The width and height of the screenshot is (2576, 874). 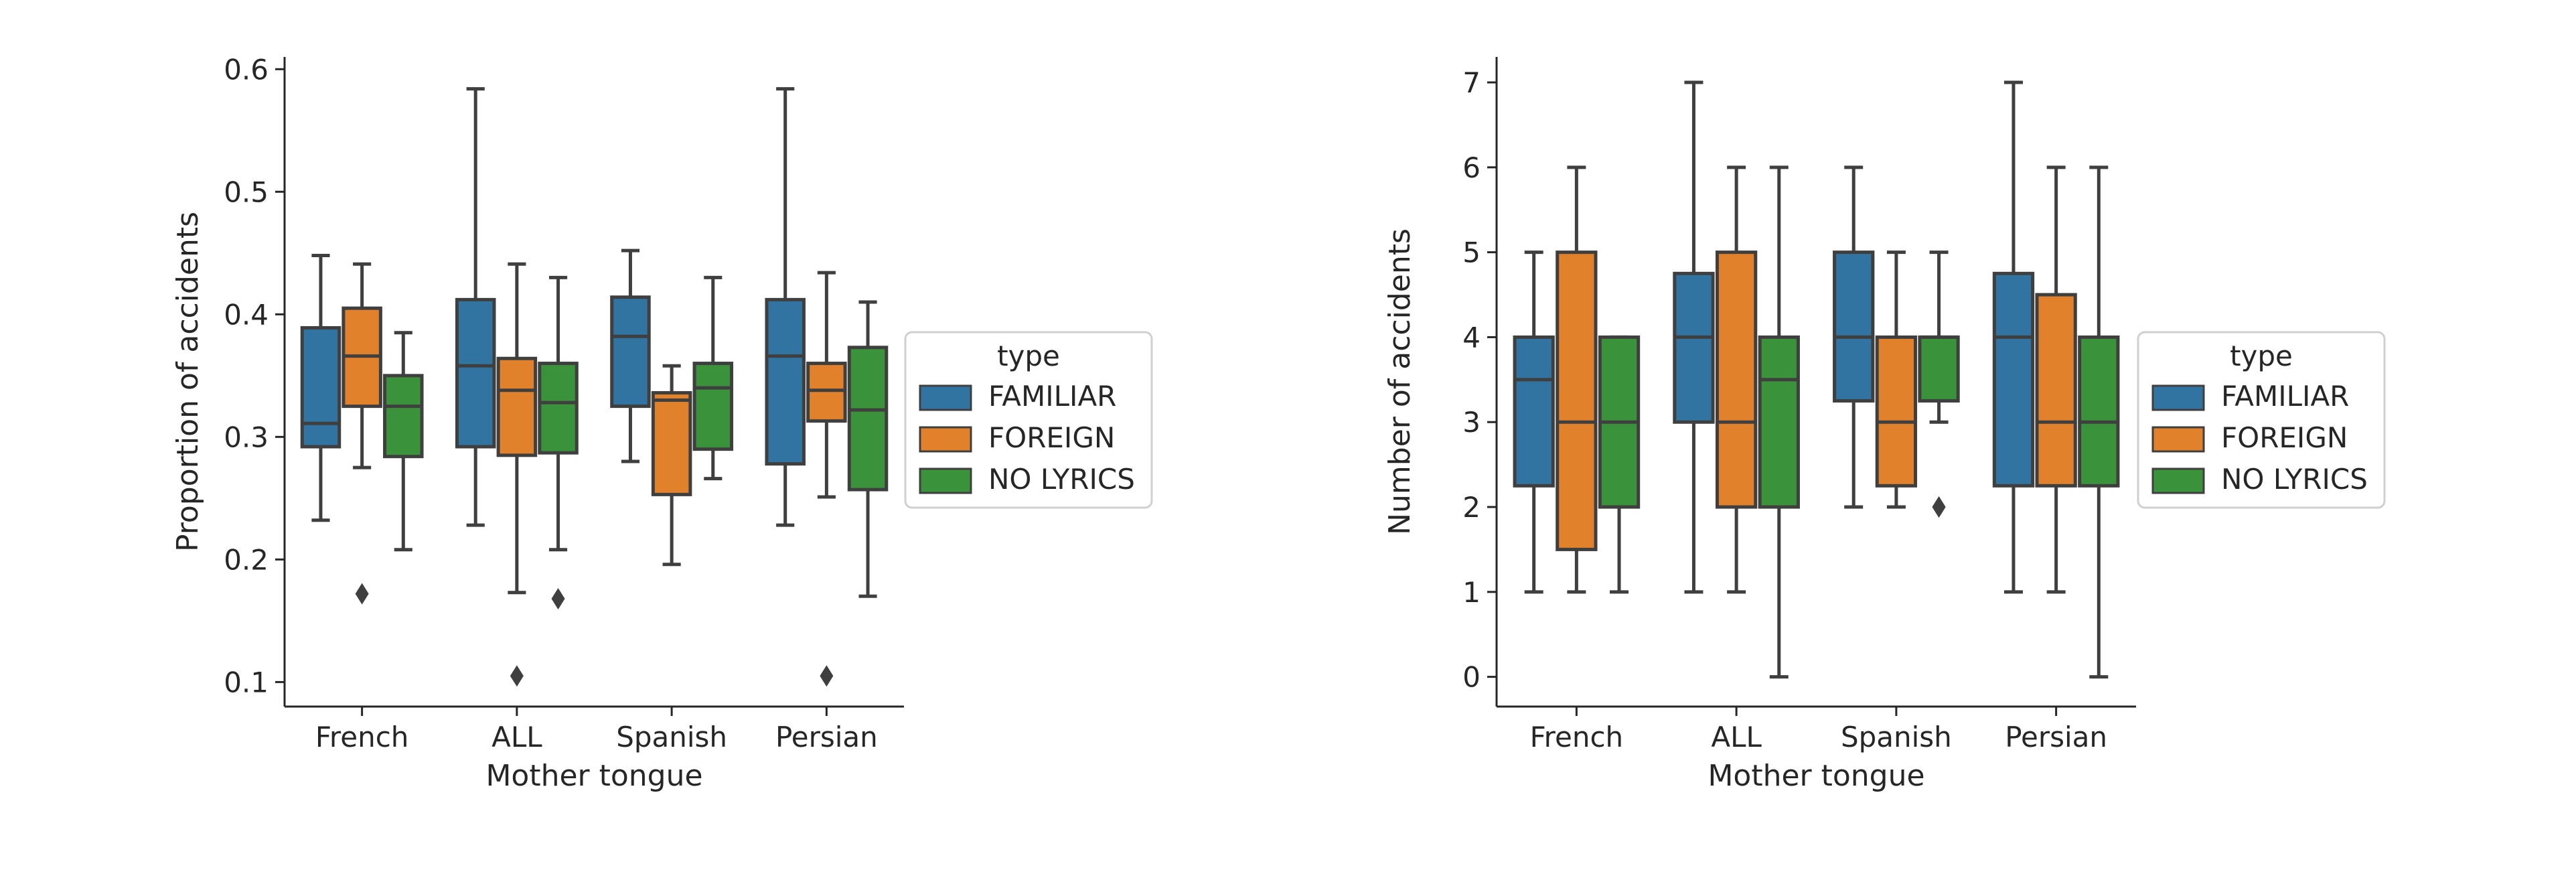 What do you see at coordinates (362, 737) in the screenshot?
I see `cd0-xtick-label-french: French` at bounding box center [362, 737].